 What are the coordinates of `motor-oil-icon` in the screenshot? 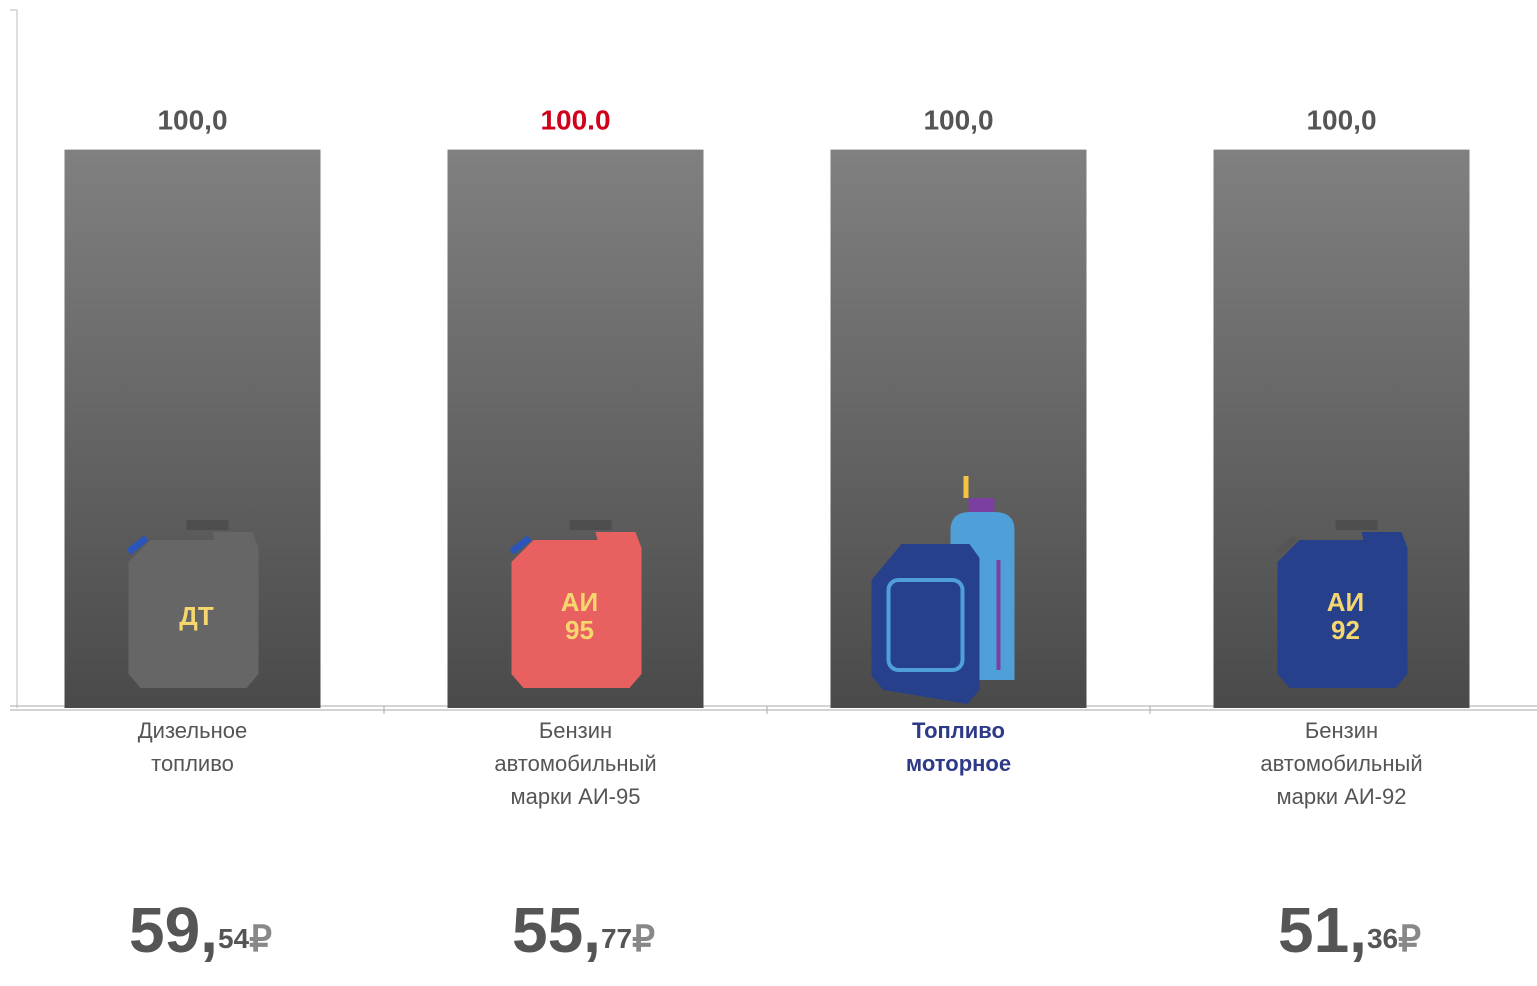 It's located at (943, 590).